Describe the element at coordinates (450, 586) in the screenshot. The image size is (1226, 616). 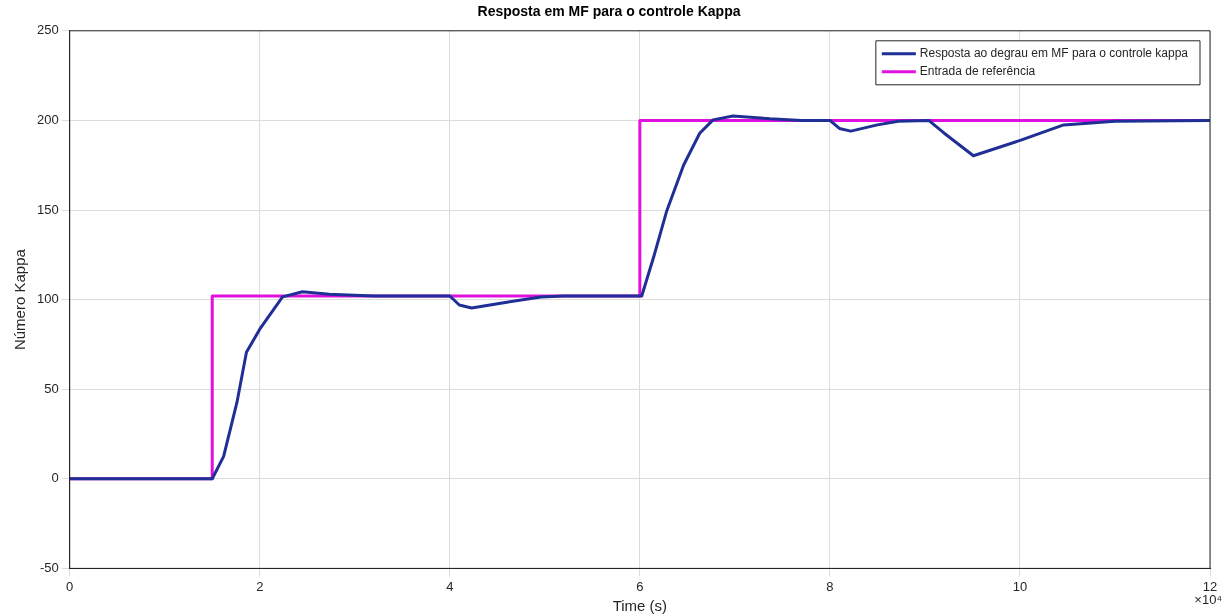
I see `x-tick-label: 4` at that location.